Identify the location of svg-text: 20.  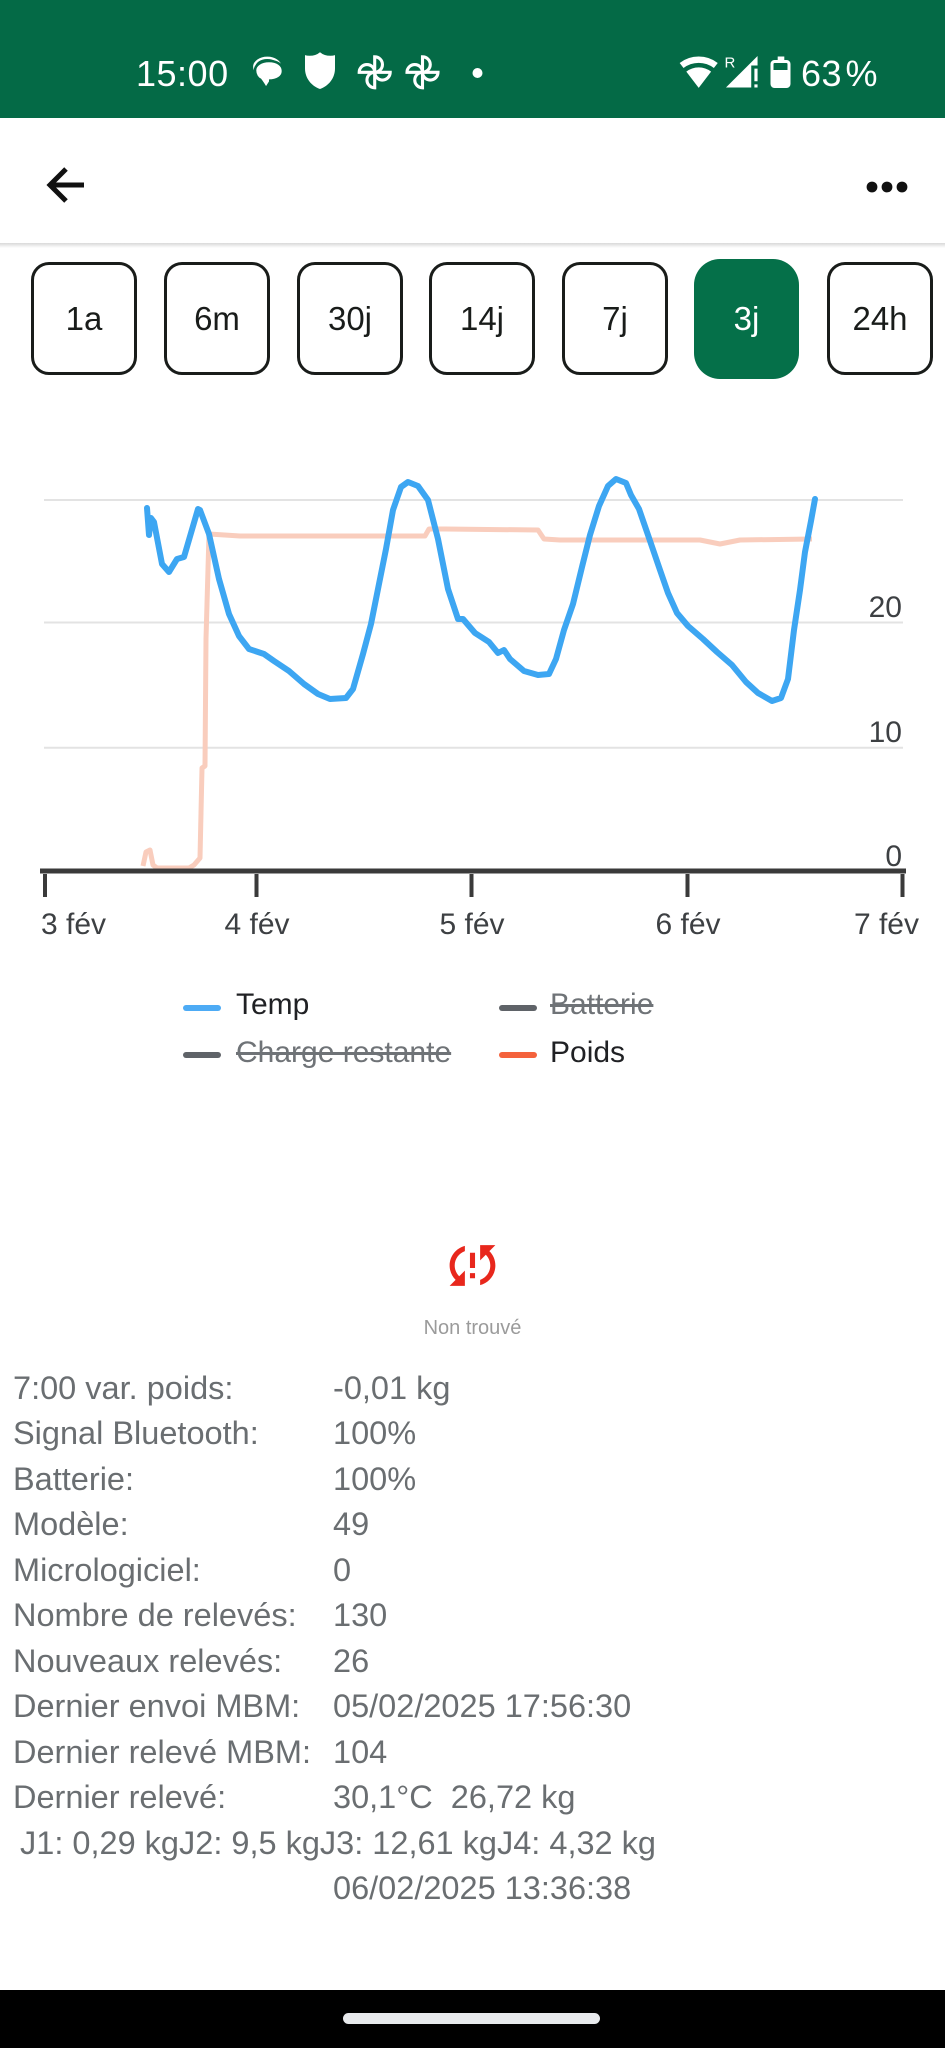
(885, 607).